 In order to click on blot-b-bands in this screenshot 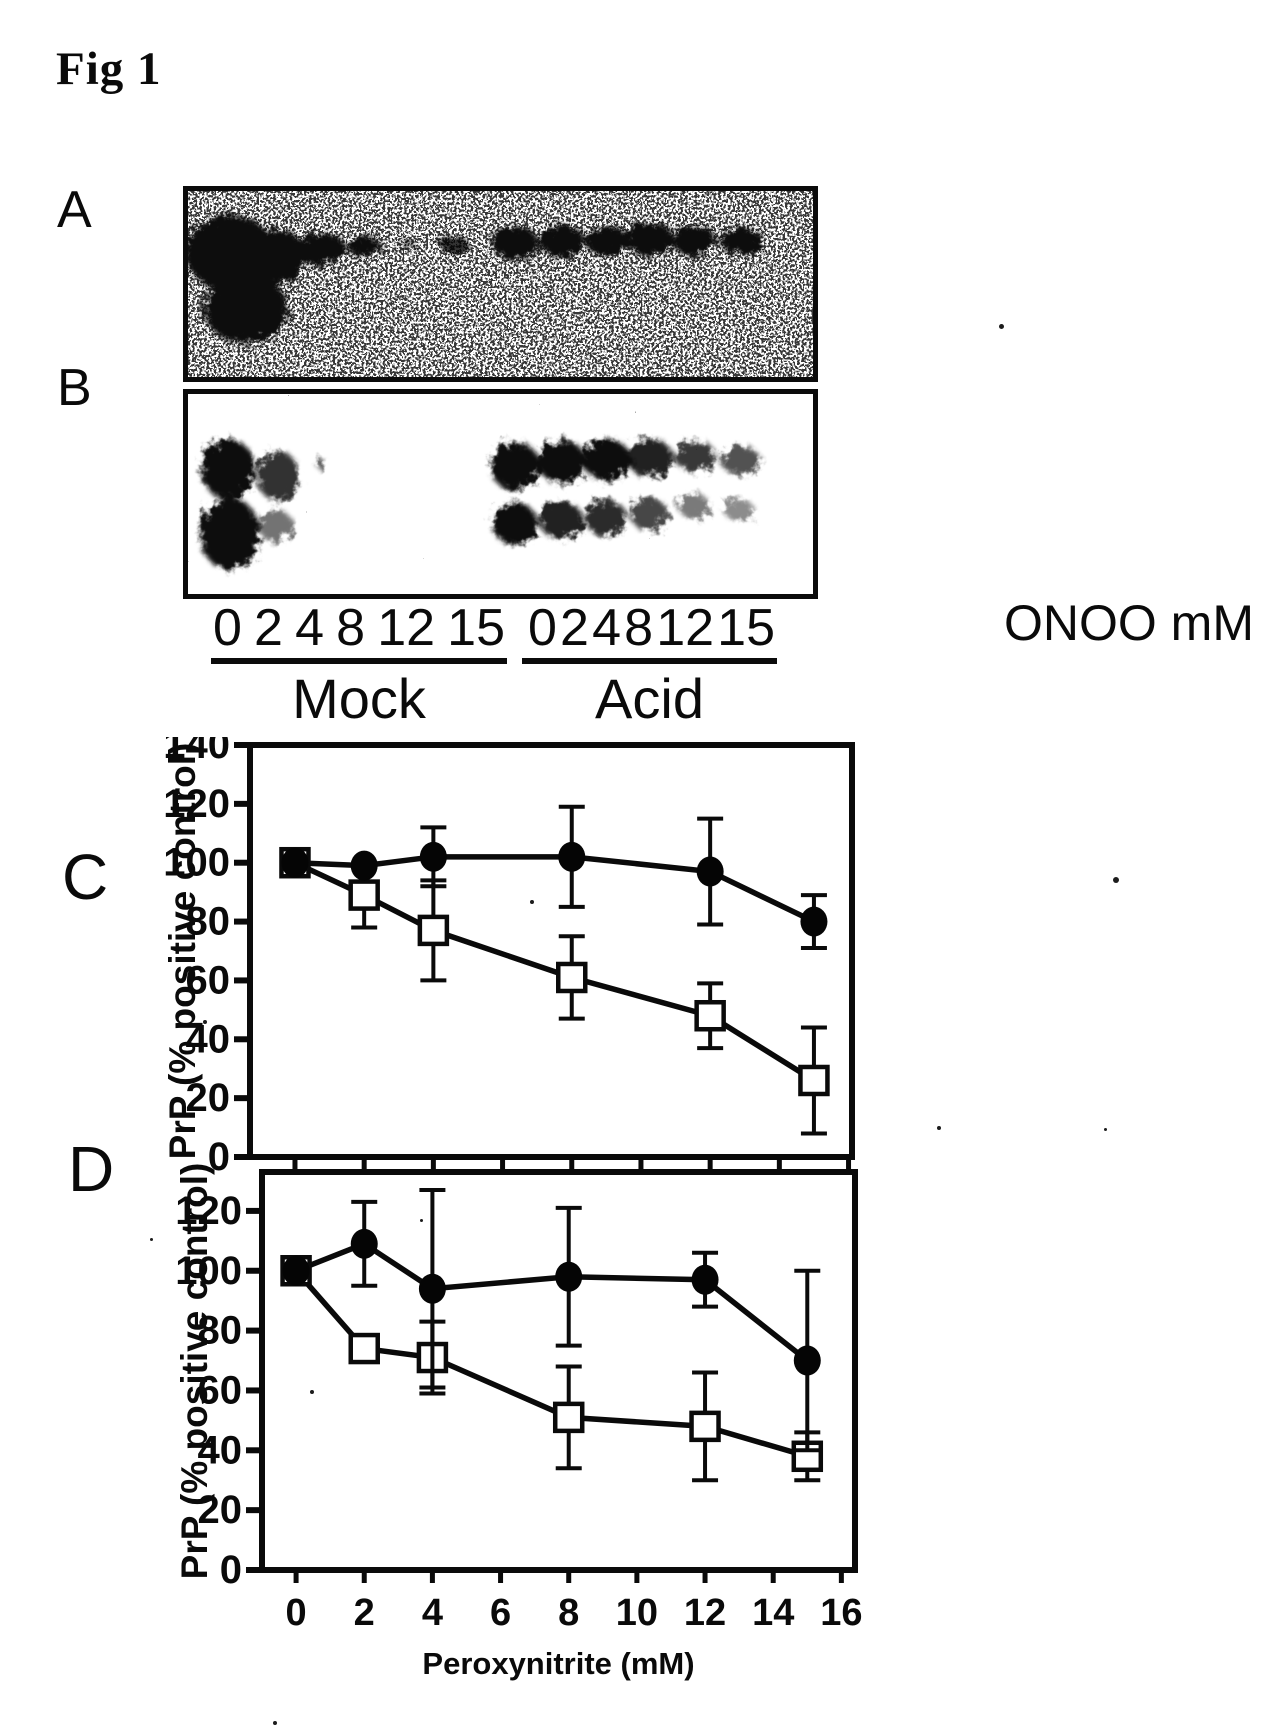, I will do `click(480, 504)`.